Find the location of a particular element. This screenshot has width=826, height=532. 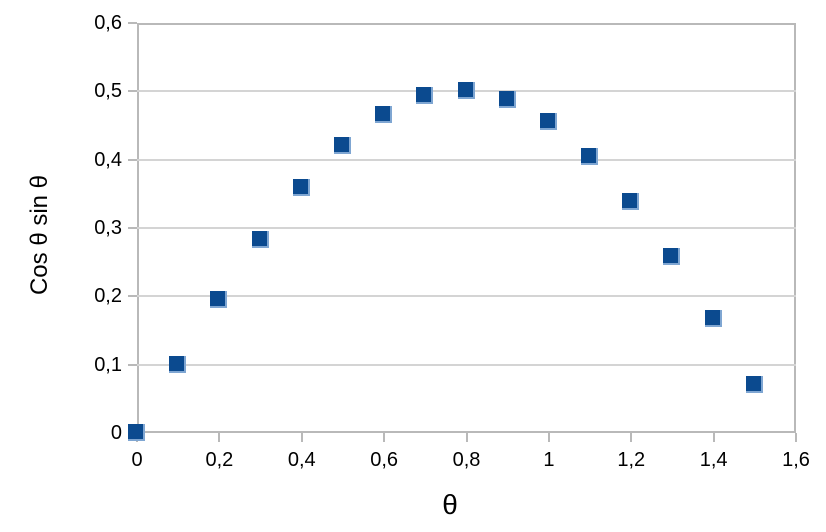

y-axis-title: Cos θ sin θ is located at coordinates (39, 235).